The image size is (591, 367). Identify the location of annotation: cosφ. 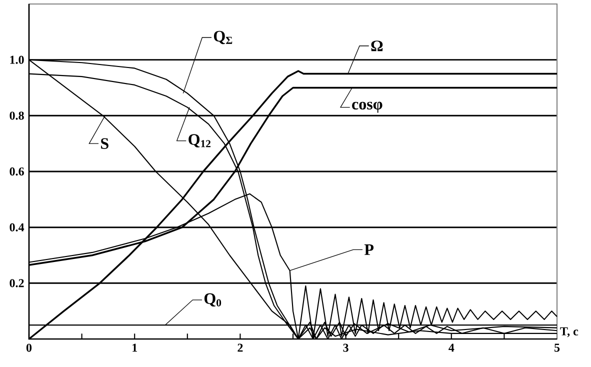
(367, 107).